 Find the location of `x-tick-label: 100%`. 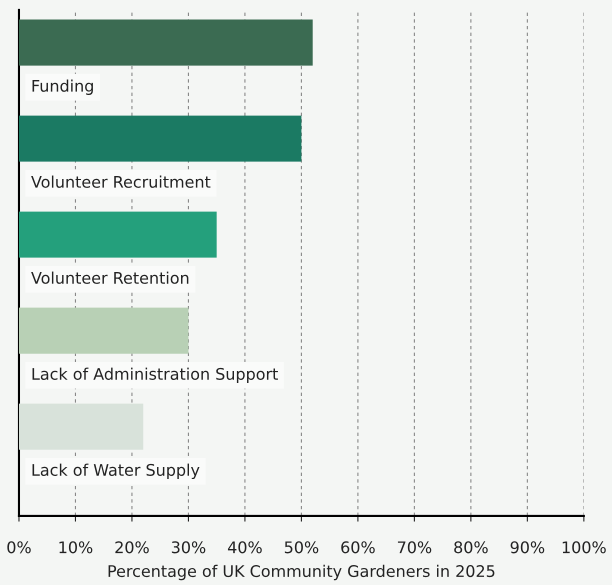

x-tick-label: 100% is located at coordinates (584, 547).